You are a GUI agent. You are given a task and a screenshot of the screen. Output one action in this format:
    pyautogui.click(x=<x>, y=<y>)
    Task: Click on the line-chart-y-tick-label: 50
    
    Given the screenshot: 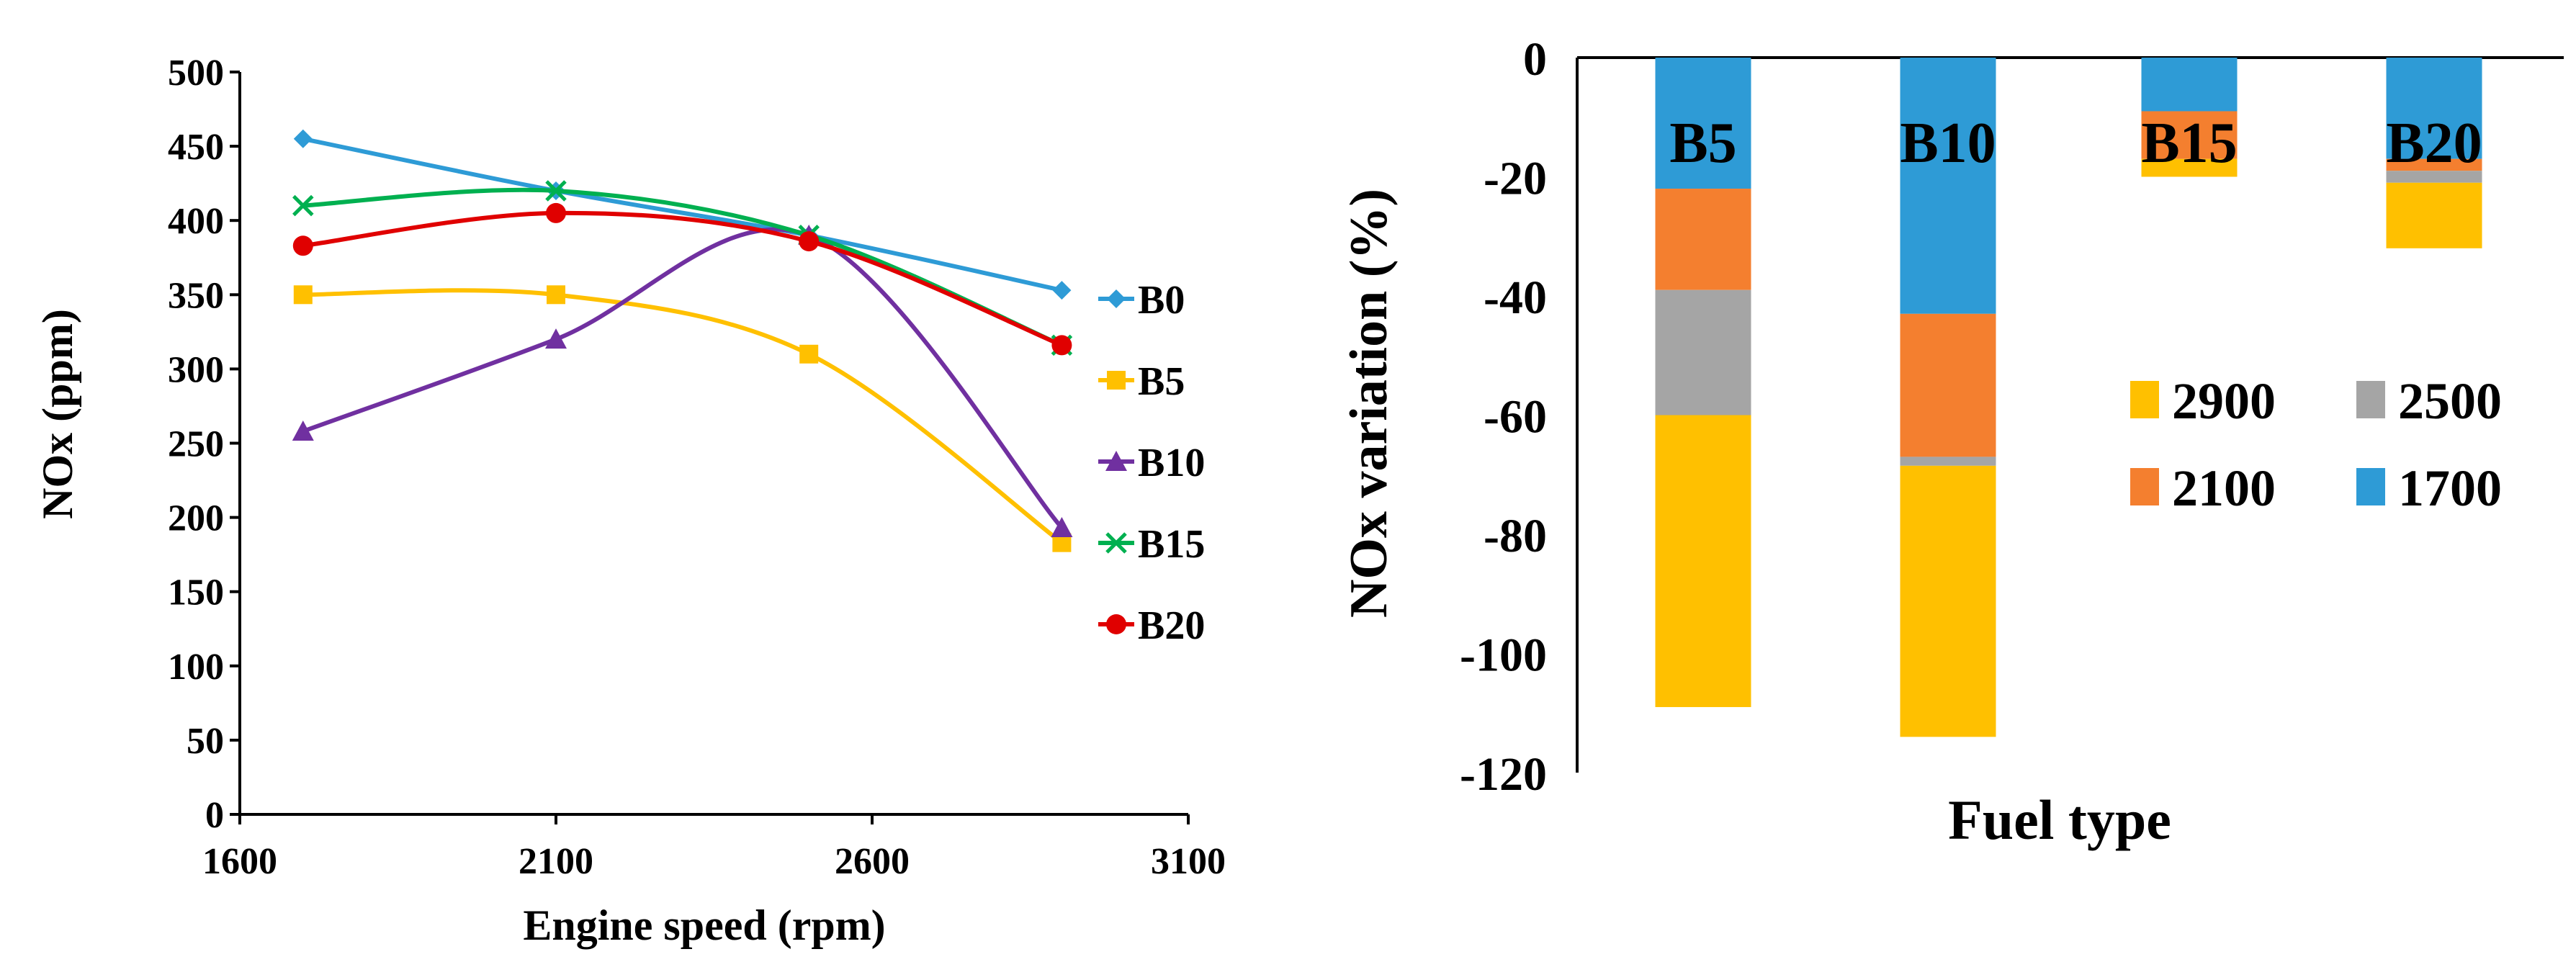 What is the action you would take?
    pyautogui.click(x=205, y=742)
    